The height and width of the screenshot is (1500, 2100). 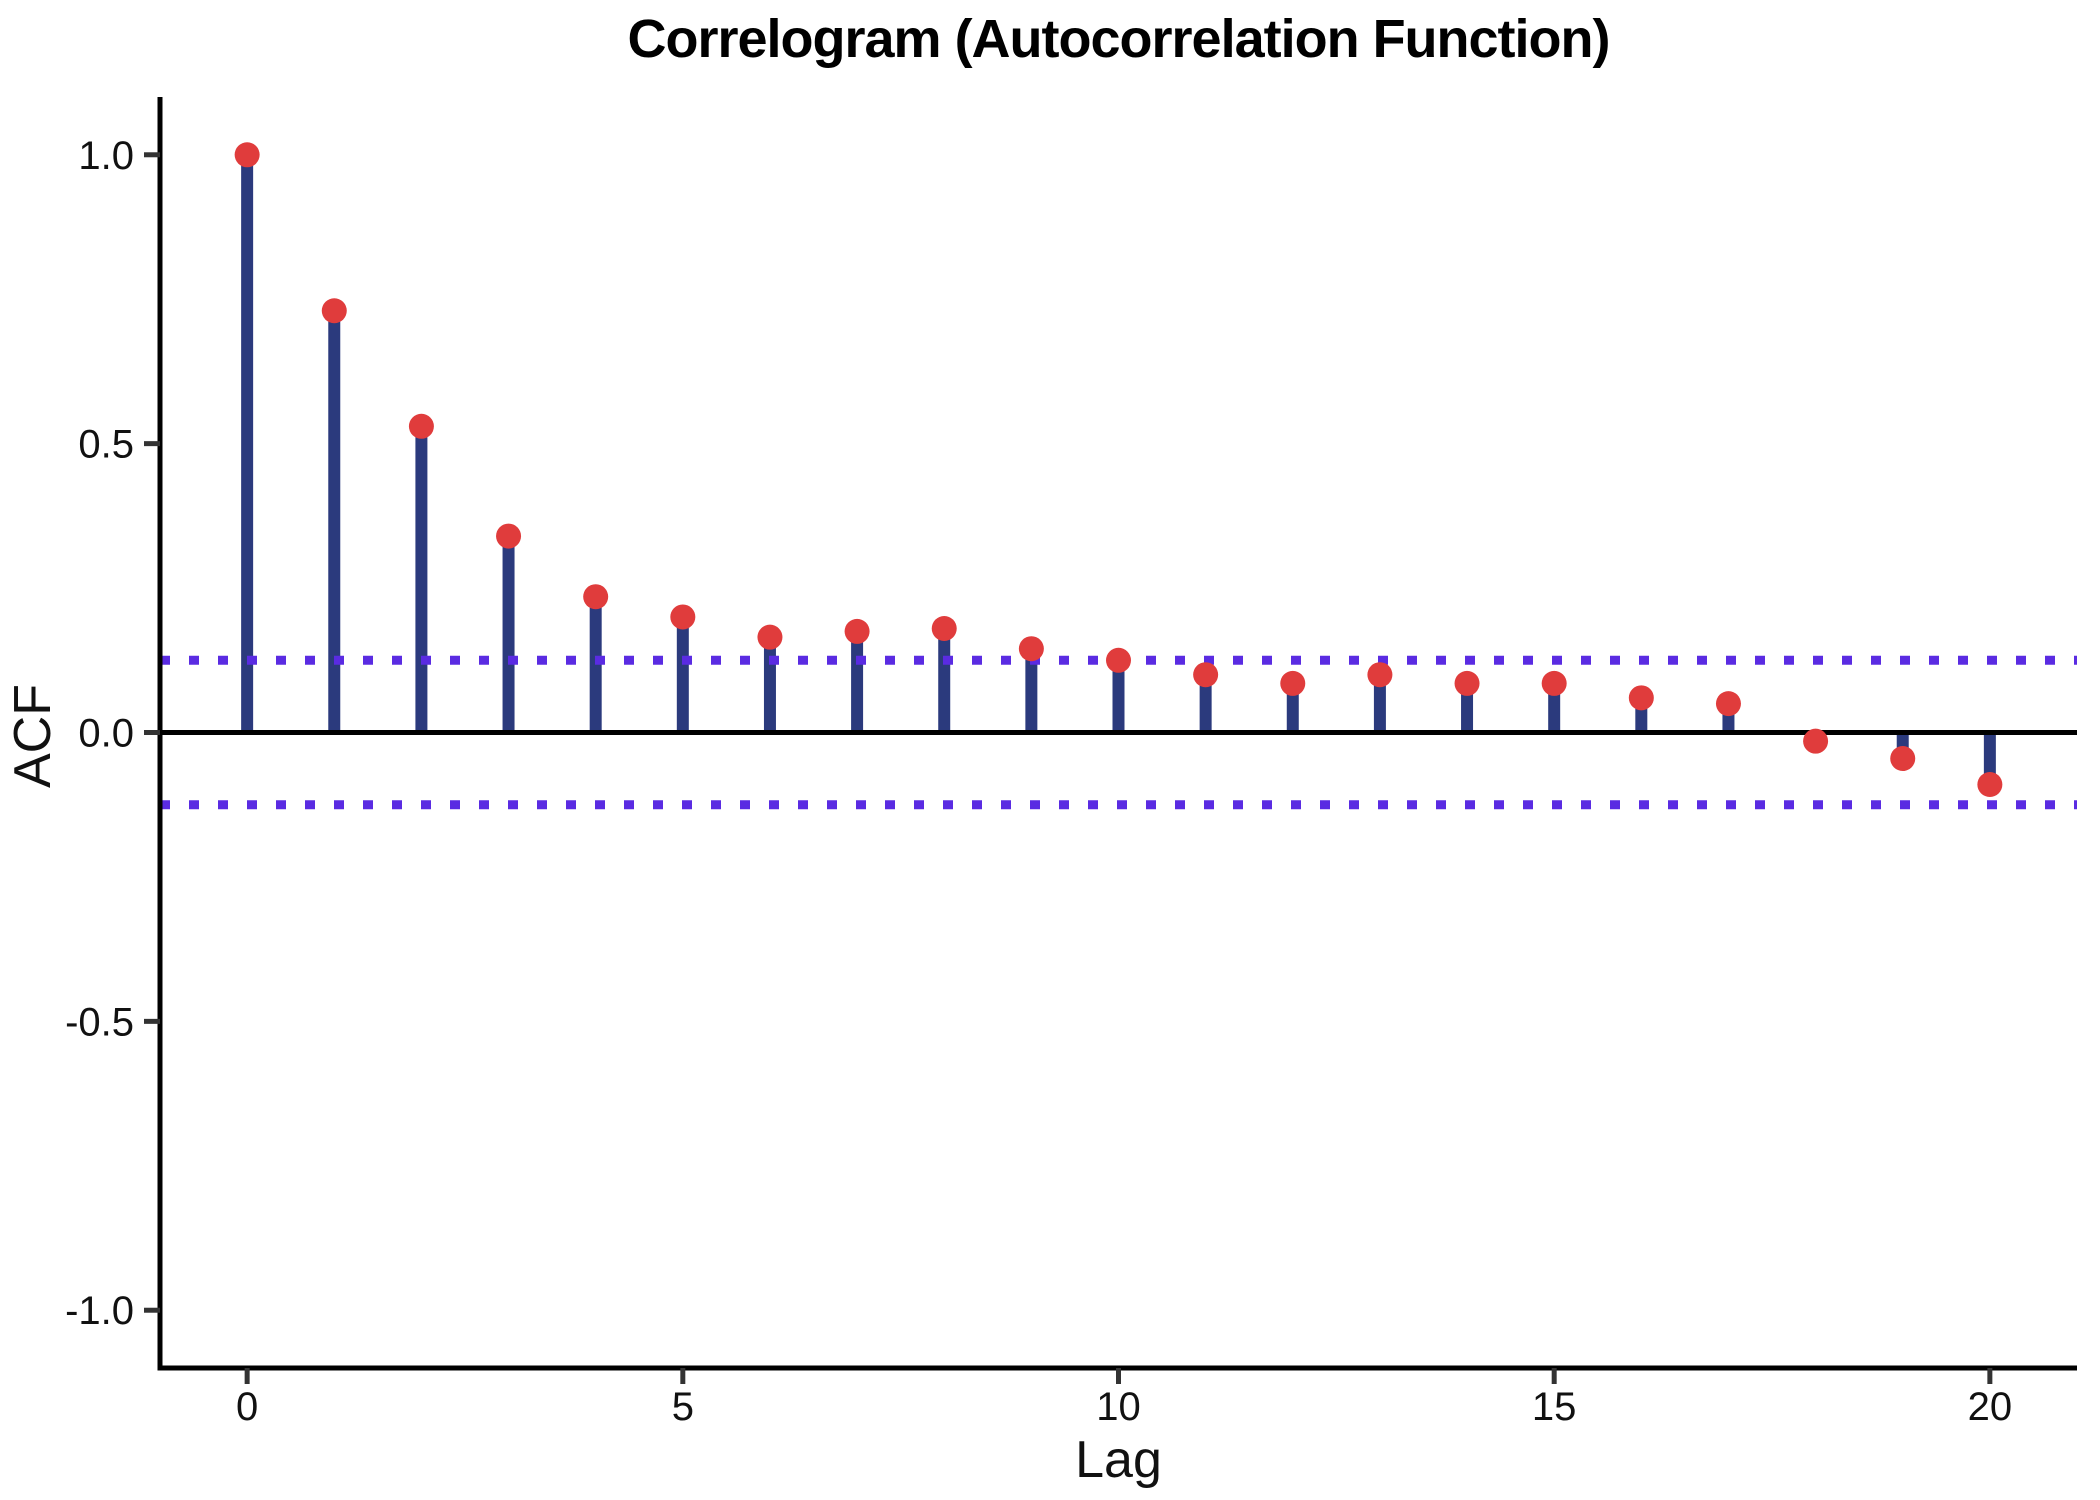 I want to click on x-tick-label-20: 20, so click(x=1990, y=1407).